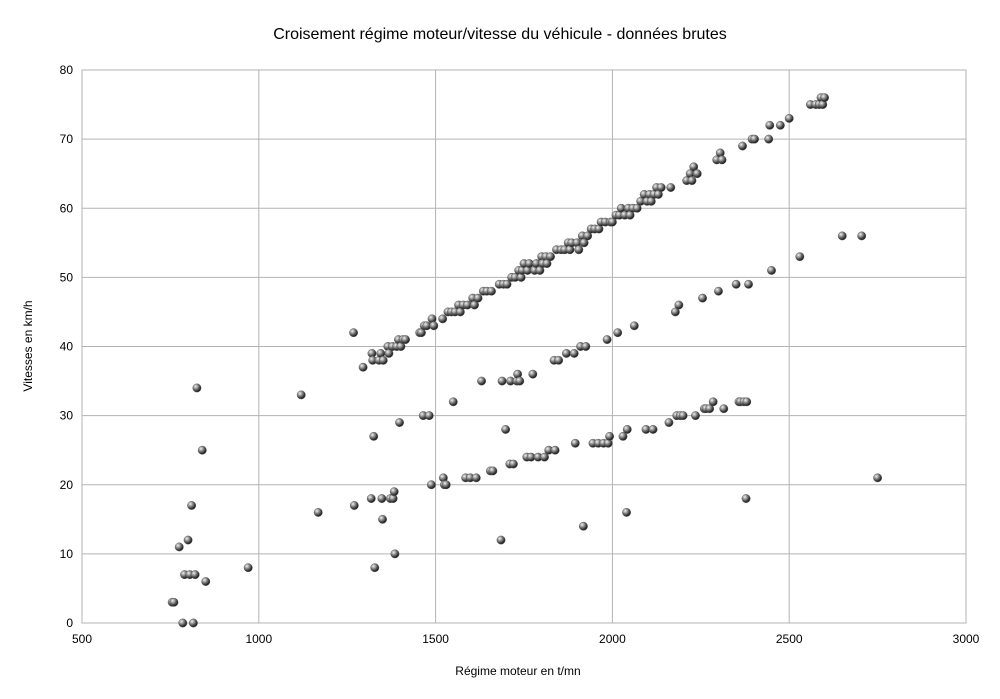 The width and height of the screenshot is (1000, 699). What do you see at coordinates (69, 623) in the screenshot?
I see `y-tick-label: 0` at bounding box center [69, 623].